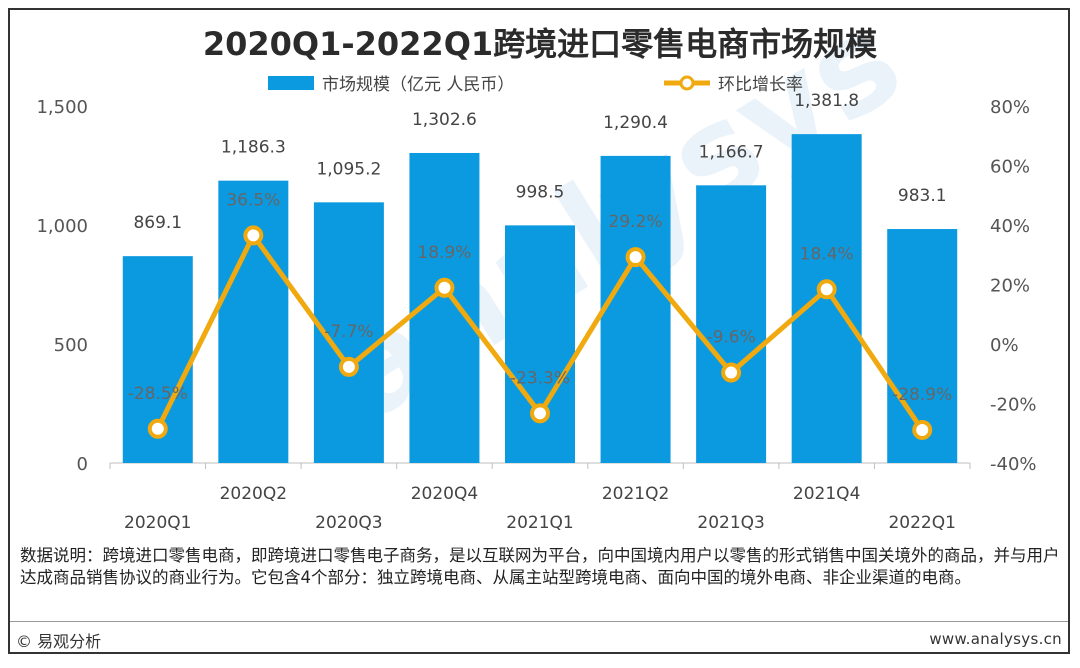 This screenshot has width=1080, height=668. What do you see at coordinates (1010, 286) in the screenshot?
I see `y-right-tick-label: 20%` at bounding box center [1010, 286].